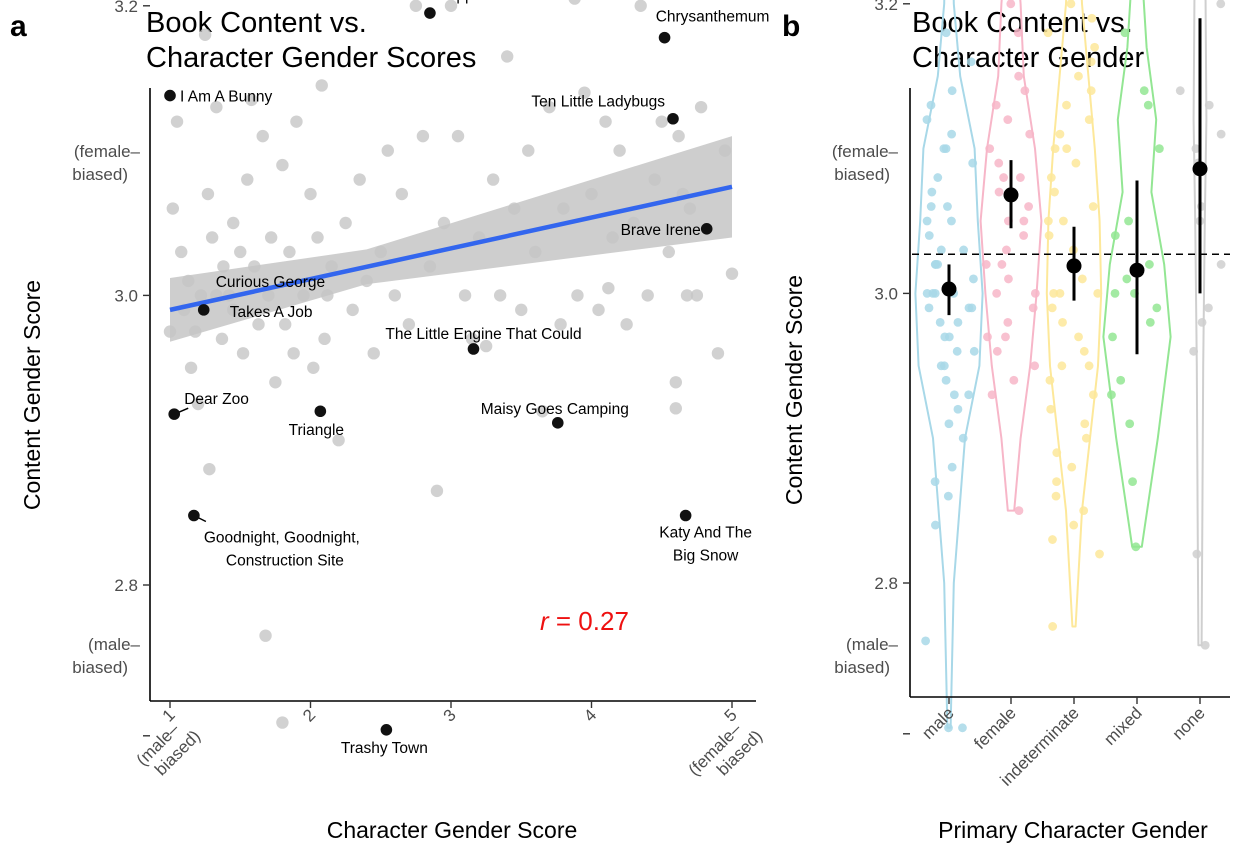 Image resolution: width=1243 pixels, height=845 pixels. Describe the element at coordinates (114, 644) in the screenshot. I see `y-end-label-bottom-line-1: (male–` at that location.